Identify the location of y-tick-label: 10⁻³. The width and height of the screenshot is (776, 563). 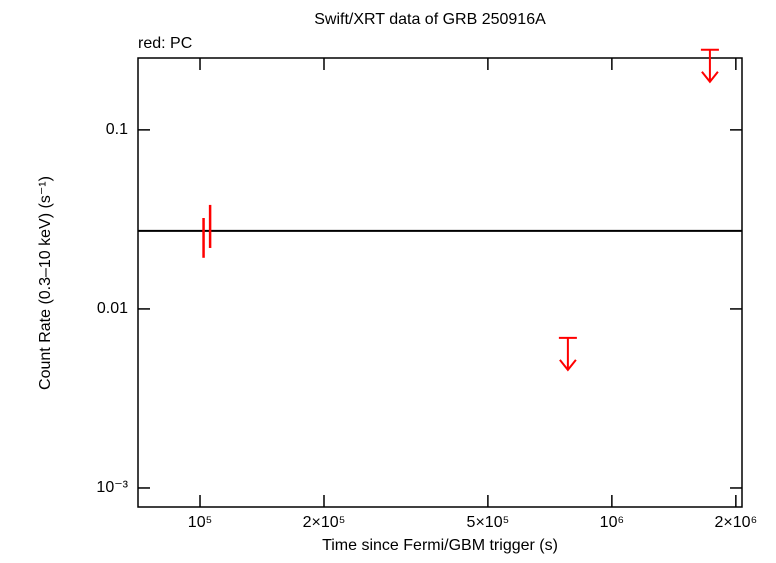
(112, 487).